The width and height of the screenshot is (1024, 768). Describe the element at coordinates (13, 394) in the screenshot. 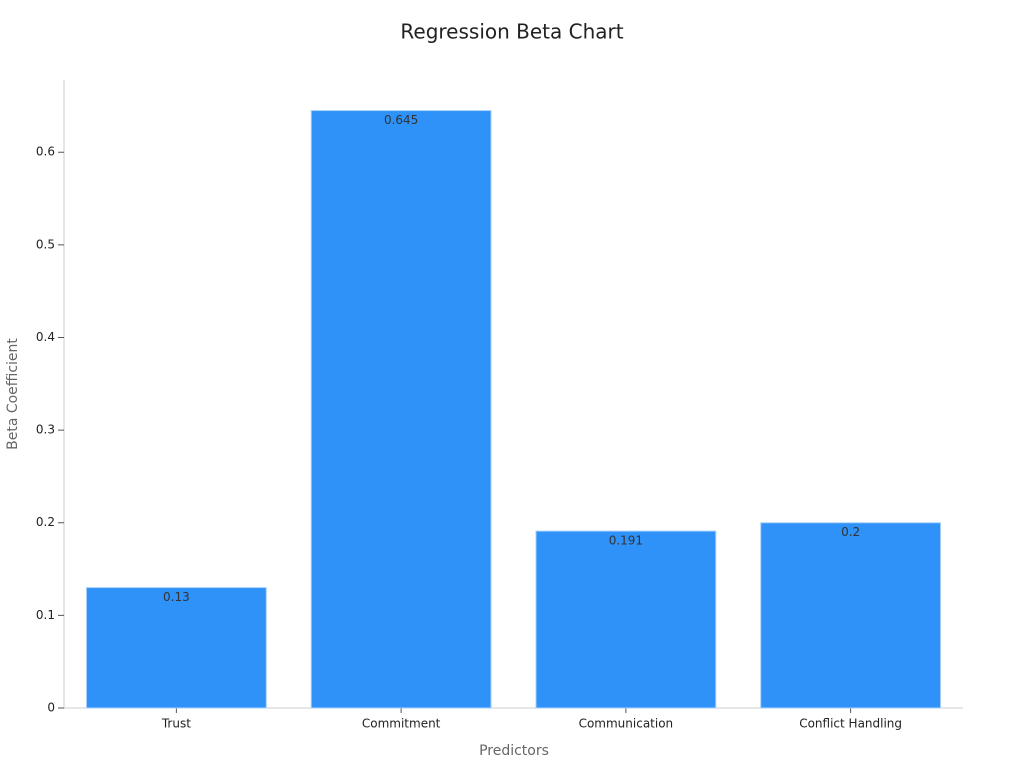

I see `y-axis-label: Beta Coefficient` at that location.